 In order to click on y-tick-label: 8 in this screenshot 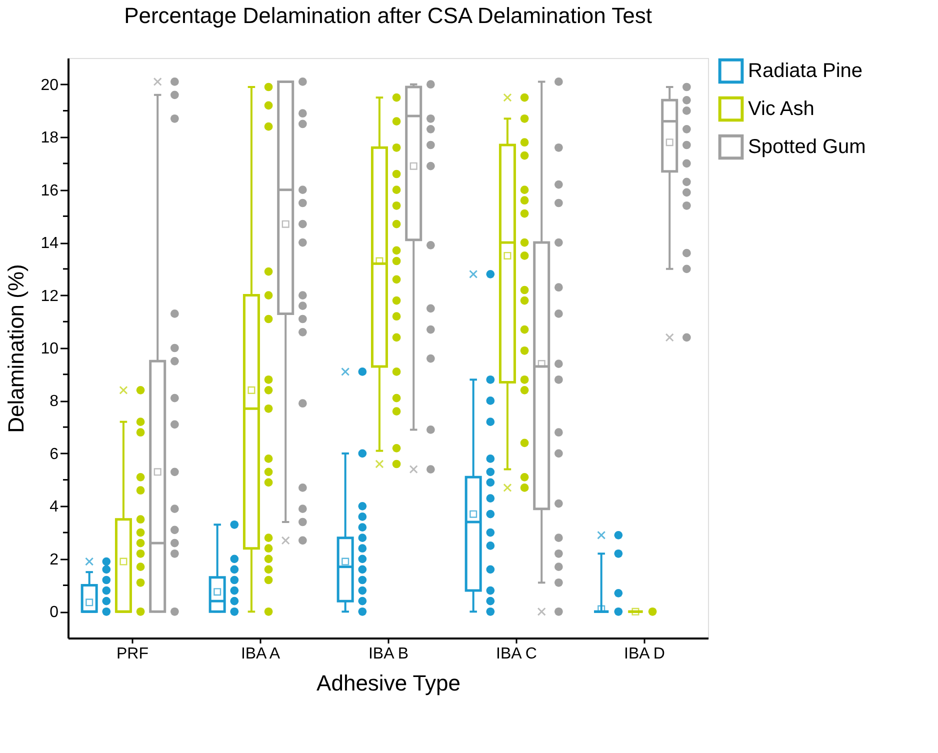, I will do `click(54, 401)`.